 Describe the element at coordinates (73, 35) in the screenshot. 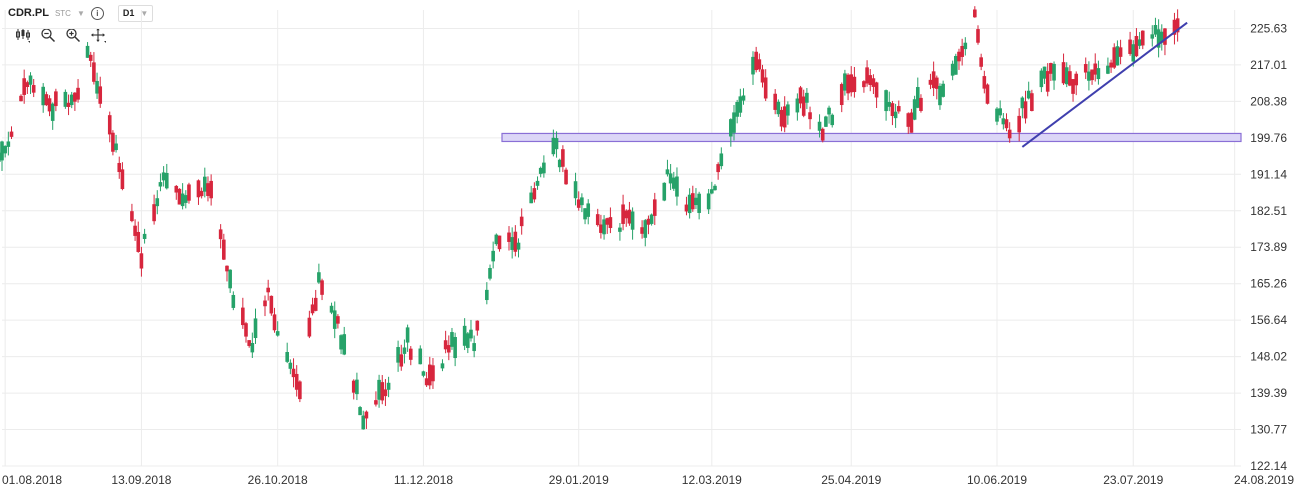

I see `zoom-in-icon` at that location.